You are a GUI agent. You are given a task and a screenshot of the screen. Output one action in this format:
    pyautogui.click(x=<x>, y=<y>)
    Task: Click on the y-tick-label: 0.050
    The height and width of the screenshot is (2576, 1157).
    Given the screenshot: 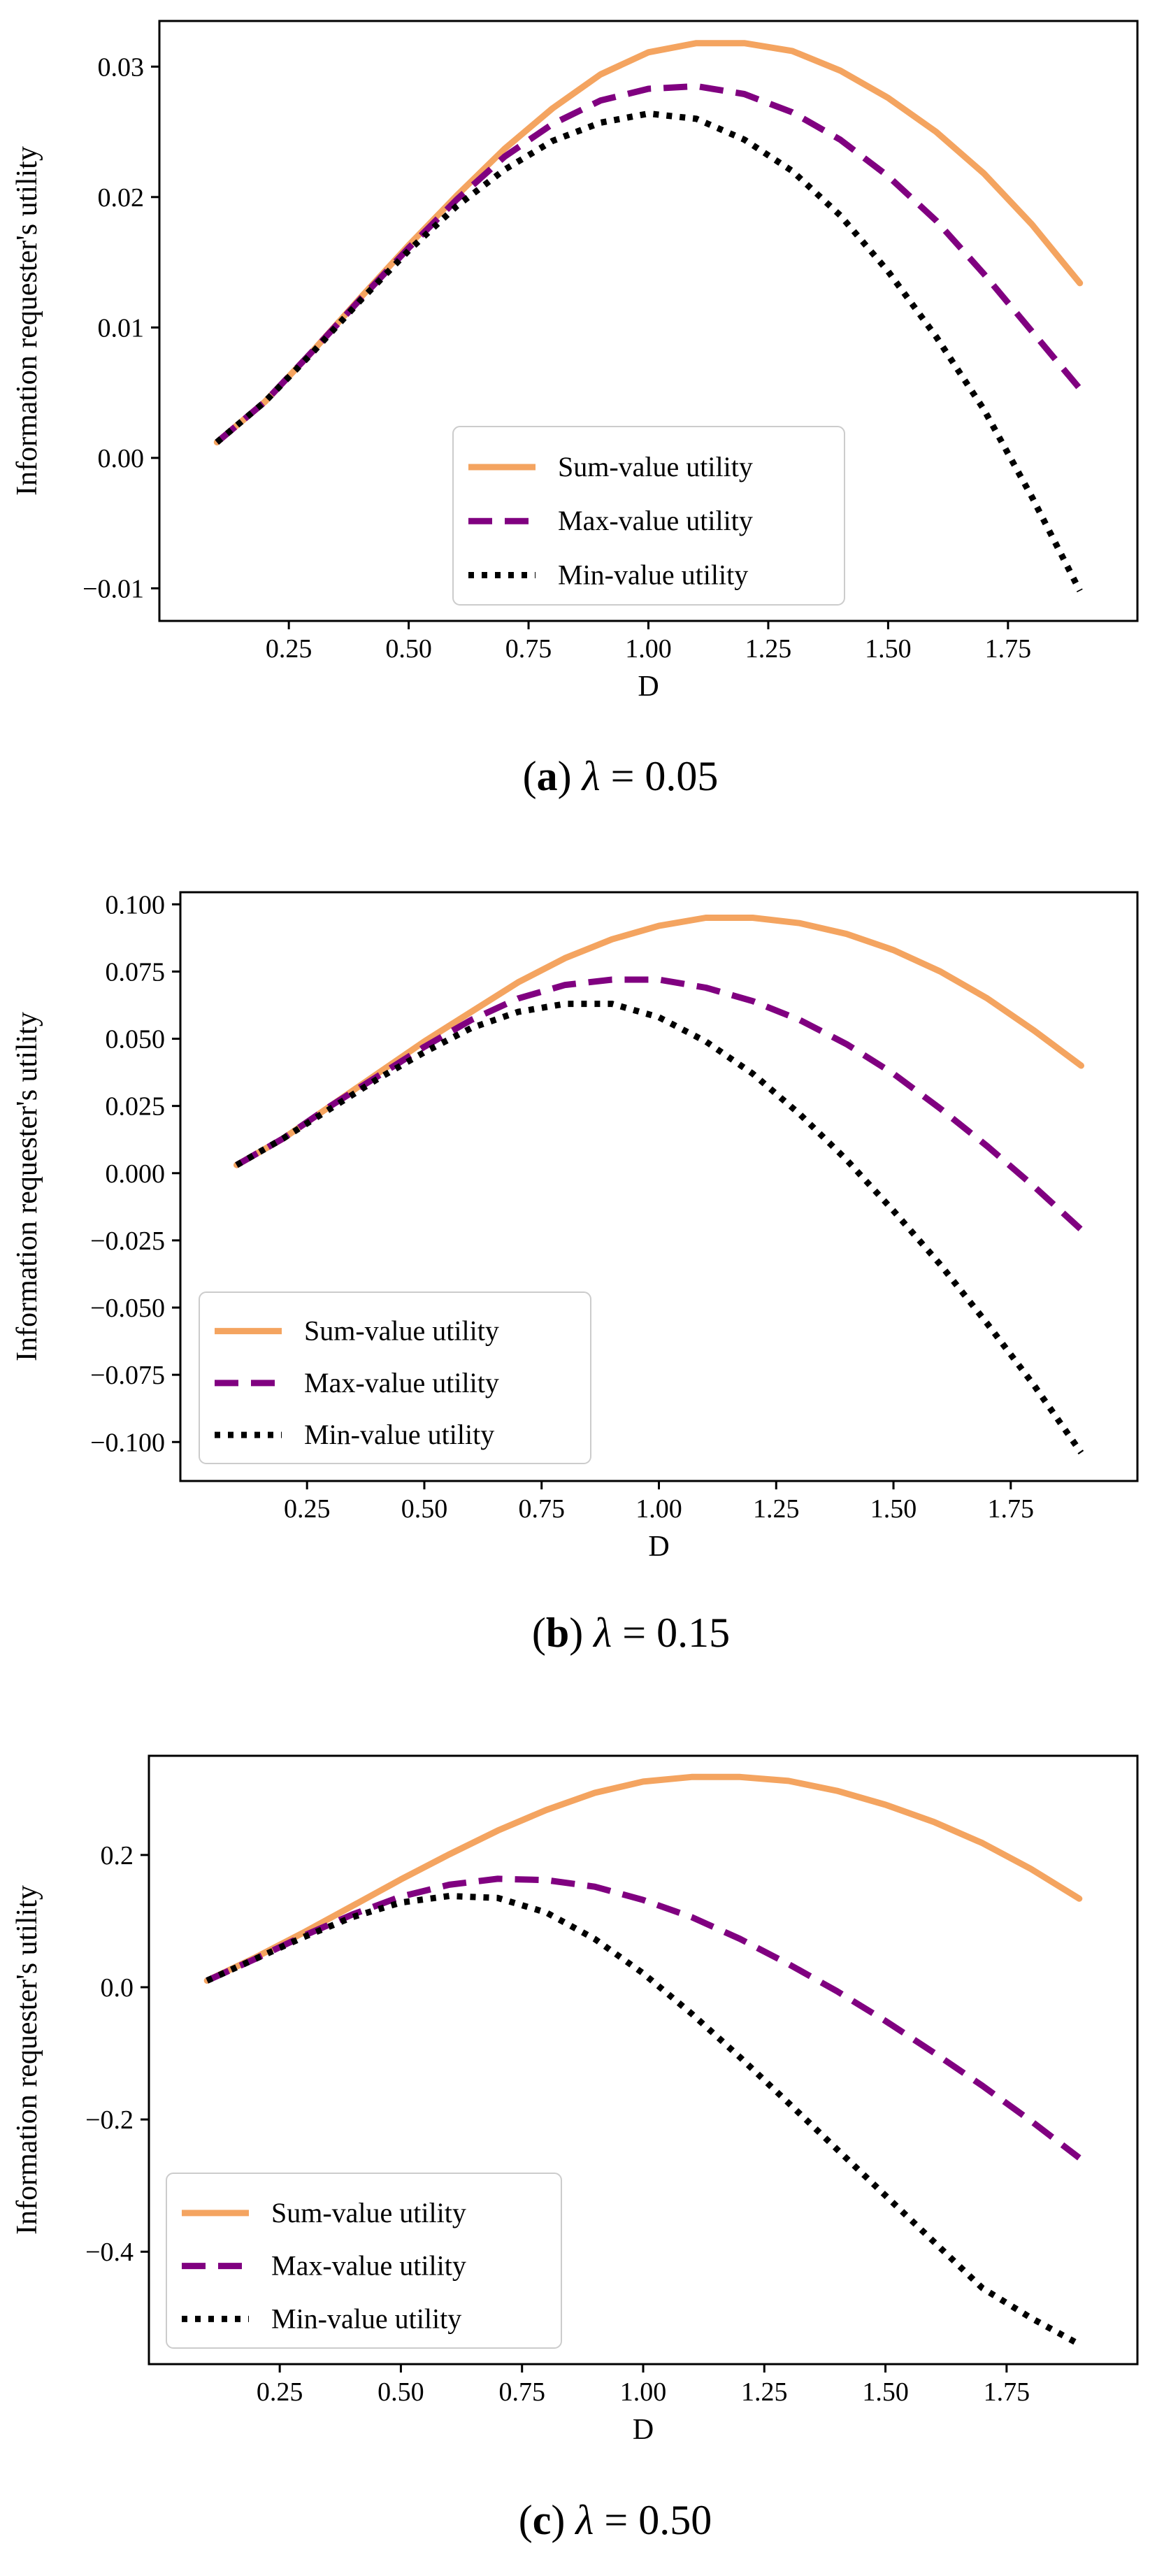 What is the action you would take?
    pyautogui.click(x=136, y=1039)
    